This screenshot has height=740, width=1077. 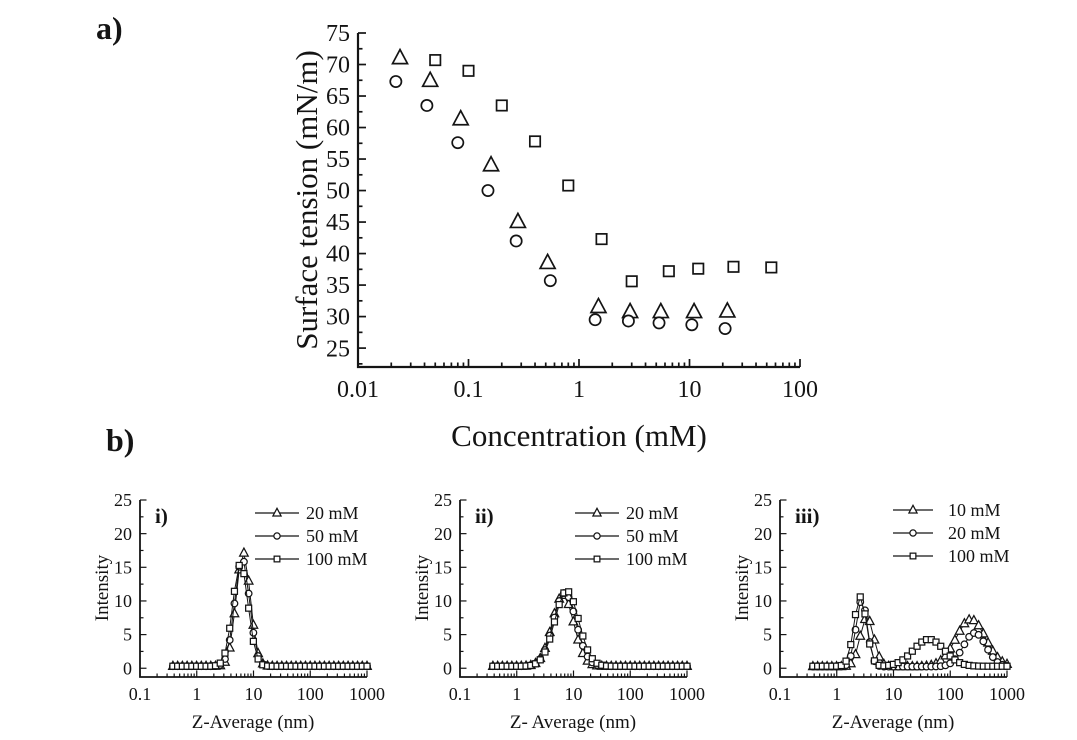 I want to click on svg-text: 50, so click(x=338, y=192).